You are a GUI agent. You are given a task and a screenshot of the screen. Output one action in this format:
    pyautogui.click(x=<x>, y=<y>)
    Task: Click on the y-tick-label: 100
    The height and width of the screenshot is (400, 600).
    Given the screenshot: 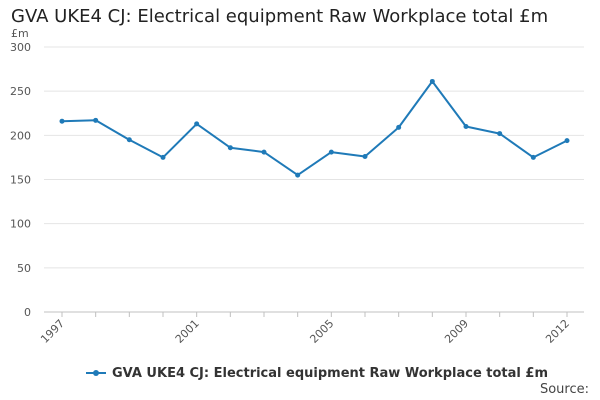 What is the action you would take?
    pyautogui.click(x=20, y=224)
    